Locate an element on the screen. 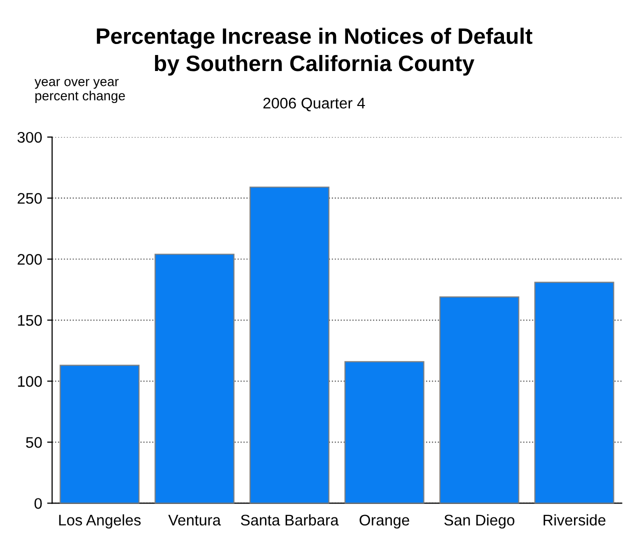 The width and height of the screenshot is (628, 544). y-tick-label: 0 is located at coordinates (38, 503).